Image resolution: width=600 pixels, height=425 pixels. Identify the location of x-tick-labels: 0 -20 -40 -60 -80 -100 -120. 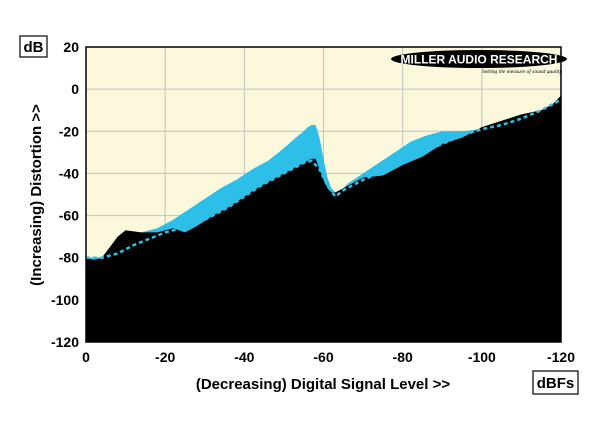
(328, 357).